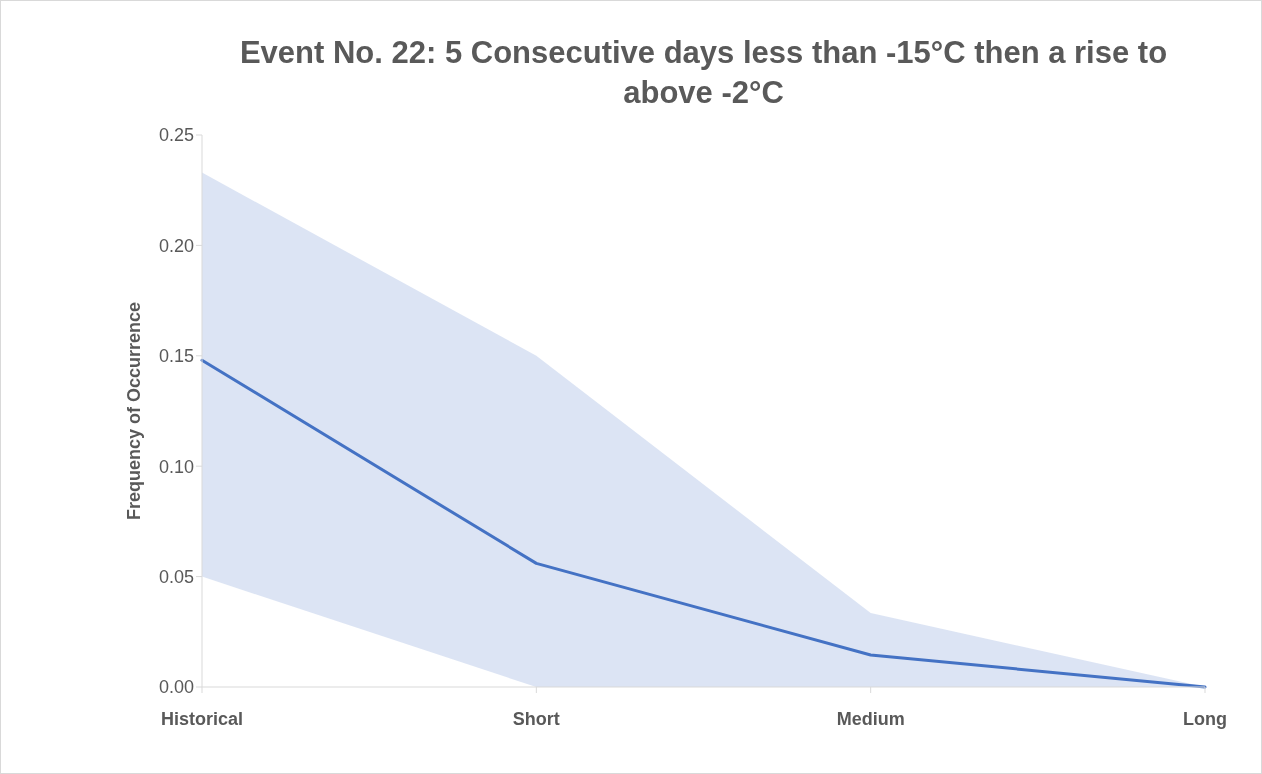 The width and height of the screenshot is (1262, 774). What do you see at coordinates (202, 719) in the screenshot?
I see `x-tick-label: Historical` at bounding box center [202, 719].